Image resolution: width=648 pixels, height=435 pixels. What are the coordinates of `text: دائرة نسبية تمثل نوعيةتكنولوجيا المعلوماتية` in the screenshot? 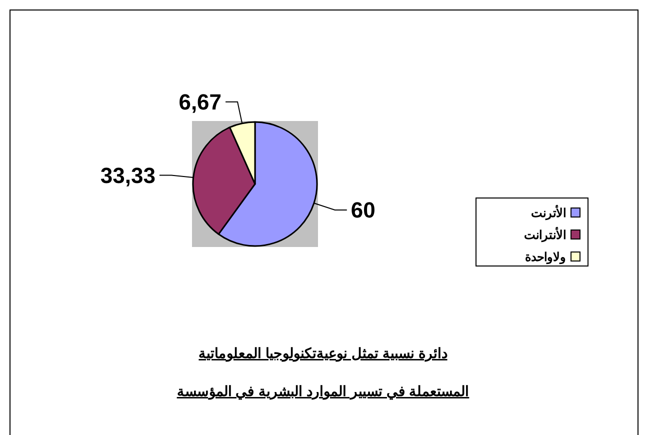 It's located at (323, 353).